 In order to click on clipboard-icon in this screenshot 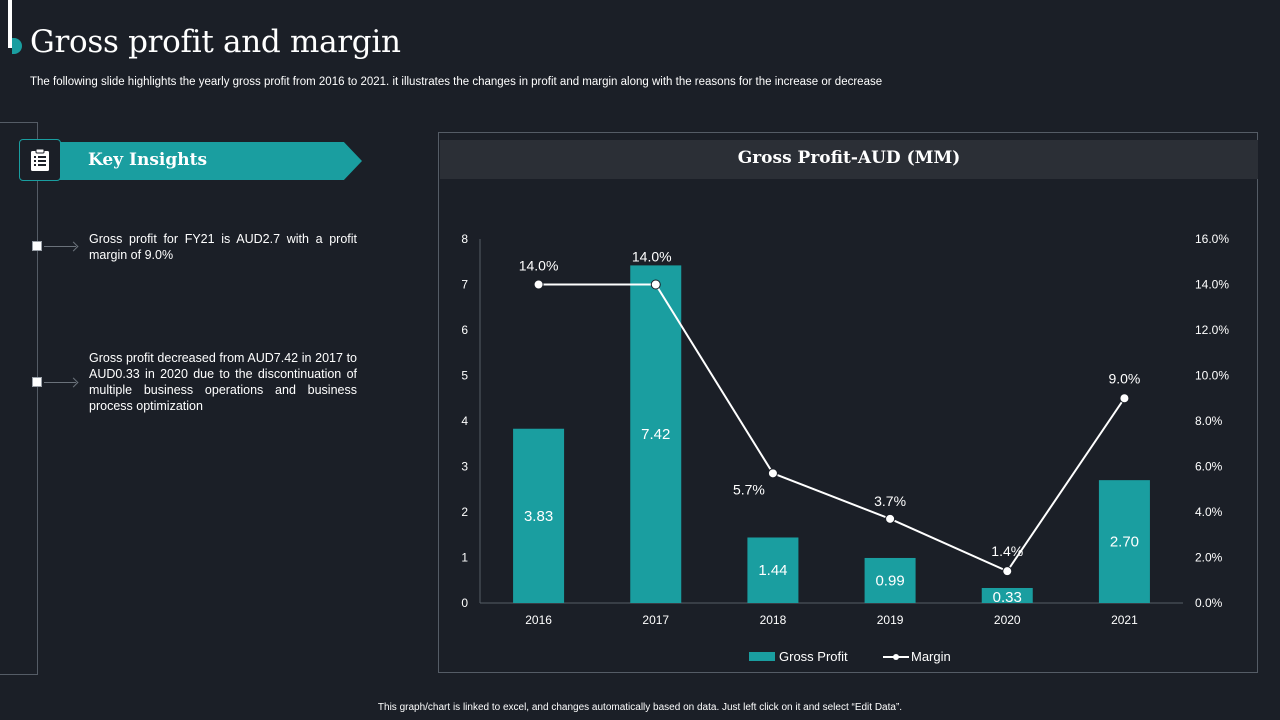, I will do `click(40, 159)`.